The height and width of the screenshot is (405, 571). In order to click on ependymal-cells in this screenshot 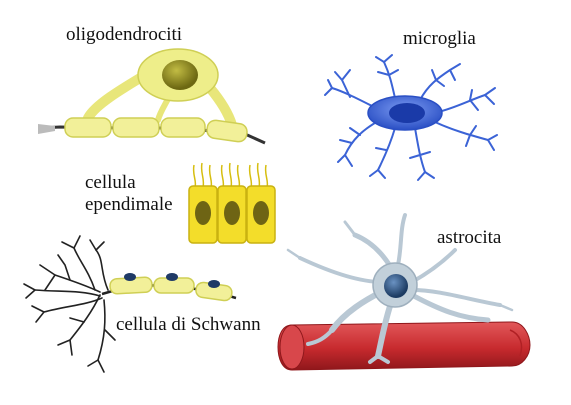, I will do `click(232, 203)`.